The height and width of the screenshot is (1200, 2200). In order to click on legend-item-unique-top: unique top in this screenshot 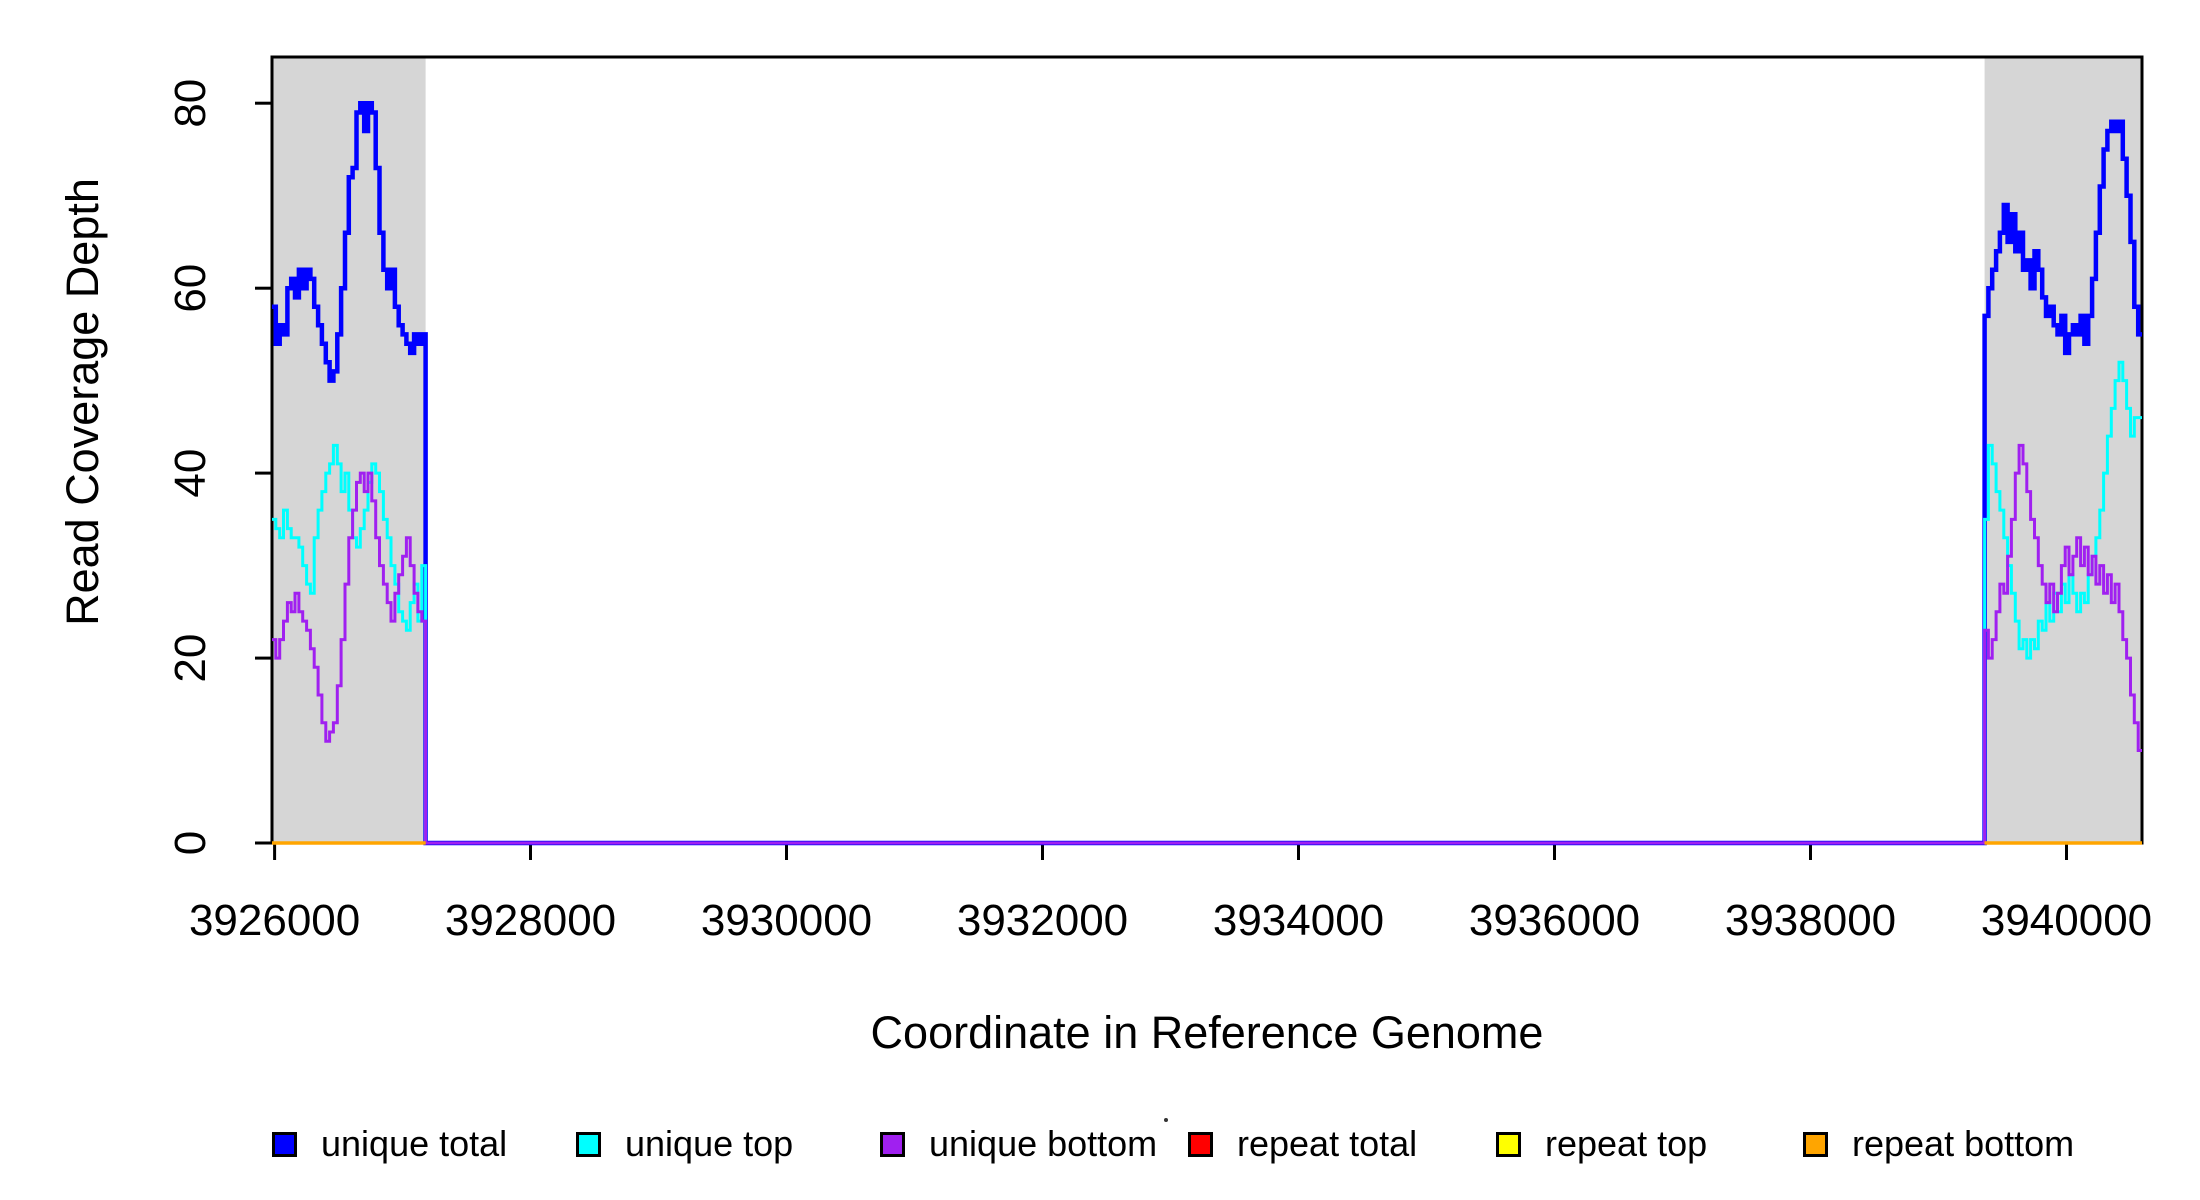, I will do `click(684, 1144)`.